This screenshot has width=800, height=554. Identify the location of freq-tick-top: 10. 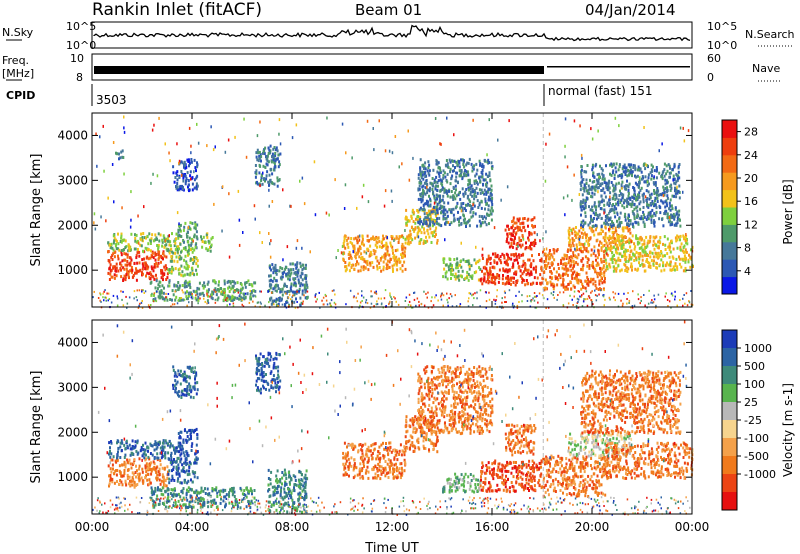
(77, 58).